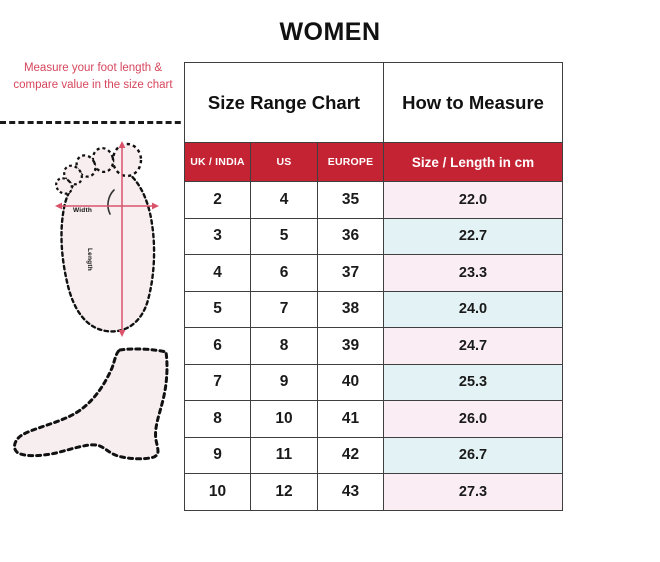 Image resolution: width=660 pixels, height=562 pixels. Describe the element at coordinates (107, 239) in the screenshot. I see `foot-sole-outline-icon` at that location.